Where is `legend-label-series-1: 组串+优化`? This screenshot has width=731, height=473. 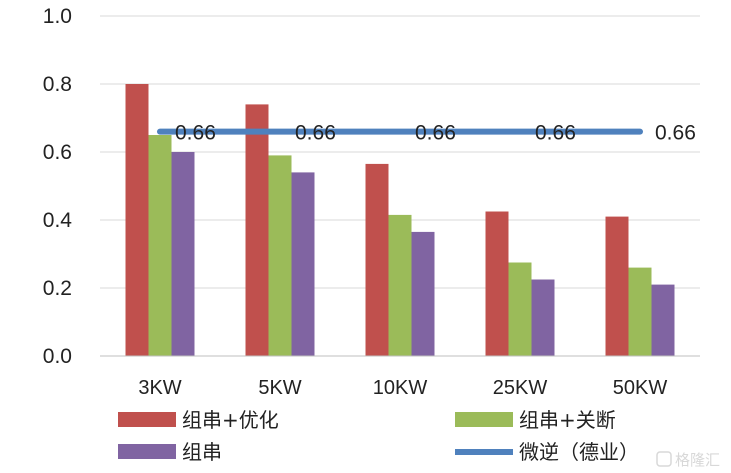 legend-label-series-1: 组串+优化 is located at coordinates (230, 420).